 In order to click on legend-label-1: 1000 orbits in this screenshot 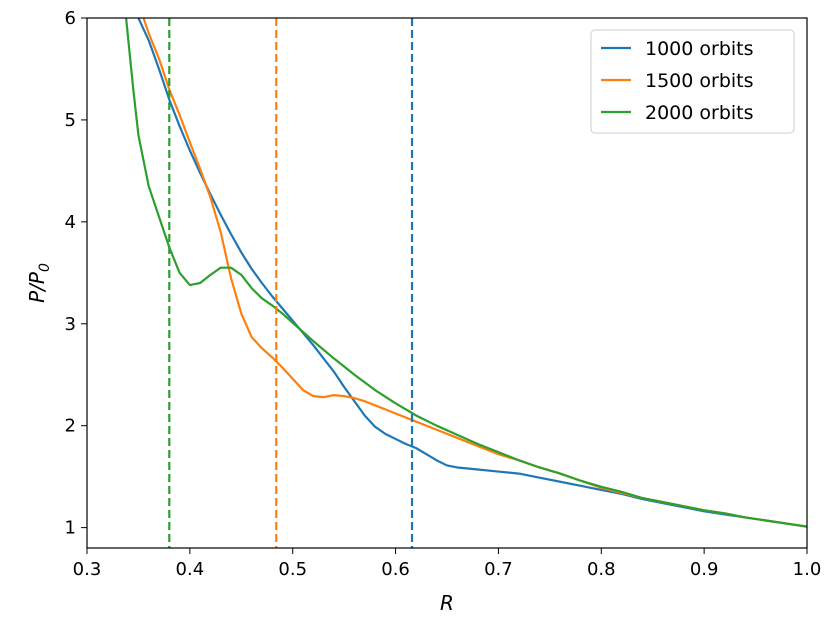, I will do `click(699, 49)`.